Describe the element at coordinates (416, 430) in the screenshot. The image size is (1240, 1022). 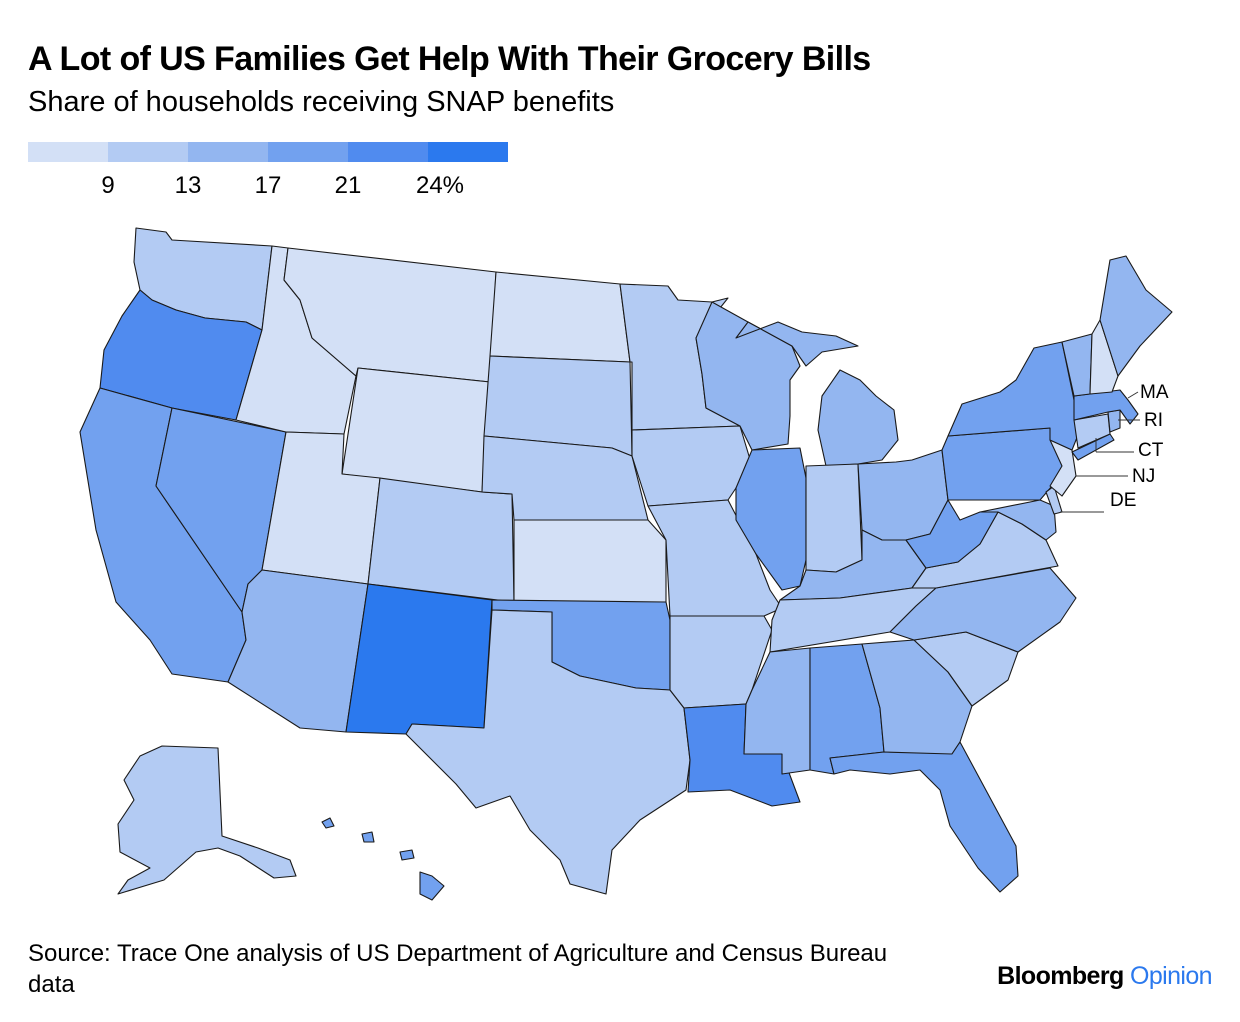
I see `state-wy` at that location.